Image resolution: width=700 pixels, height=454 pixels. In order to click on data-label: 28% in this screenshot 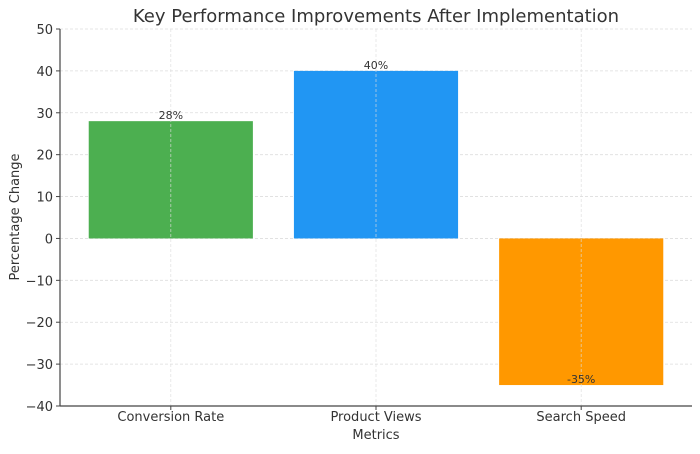, I will do `click(171, 115)`.